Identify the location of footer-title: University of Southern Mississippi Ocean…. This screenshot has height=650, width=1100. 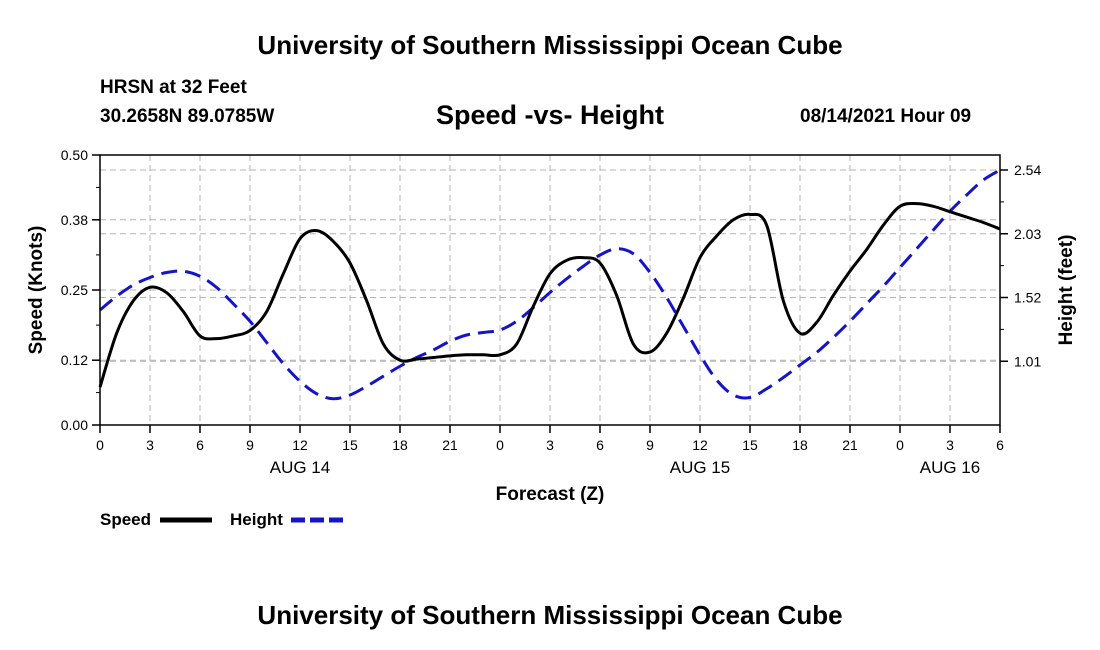
(550, 615).